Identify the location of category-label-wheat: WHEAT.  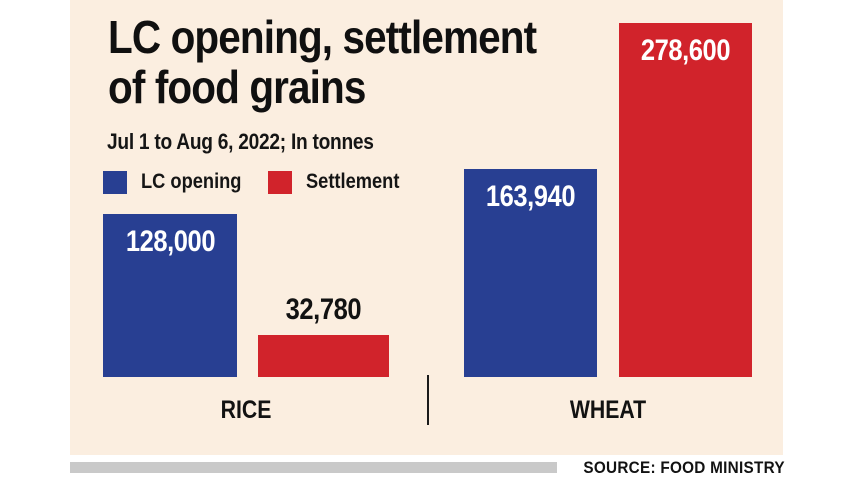
(608, 410).